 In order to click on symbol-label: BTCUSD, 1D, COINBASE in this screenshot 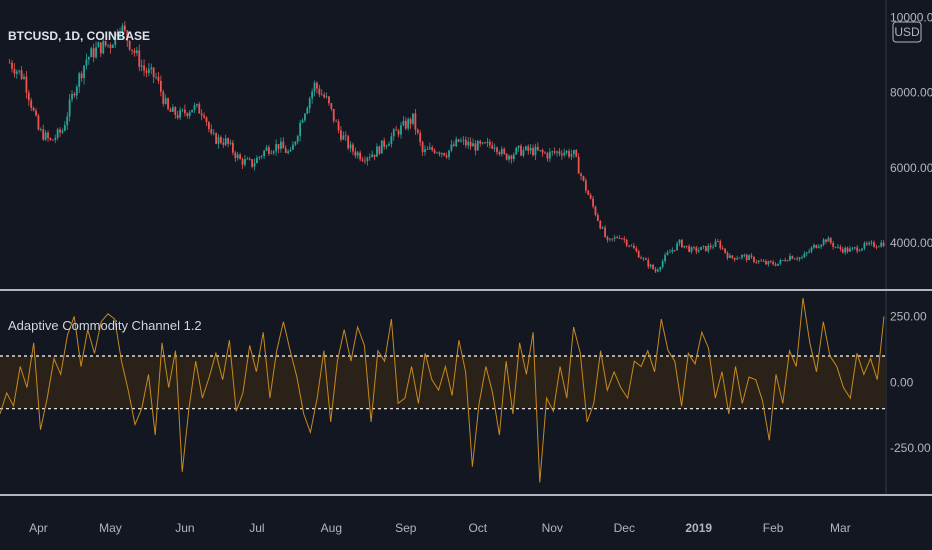, I will do `click(79, 36)`.